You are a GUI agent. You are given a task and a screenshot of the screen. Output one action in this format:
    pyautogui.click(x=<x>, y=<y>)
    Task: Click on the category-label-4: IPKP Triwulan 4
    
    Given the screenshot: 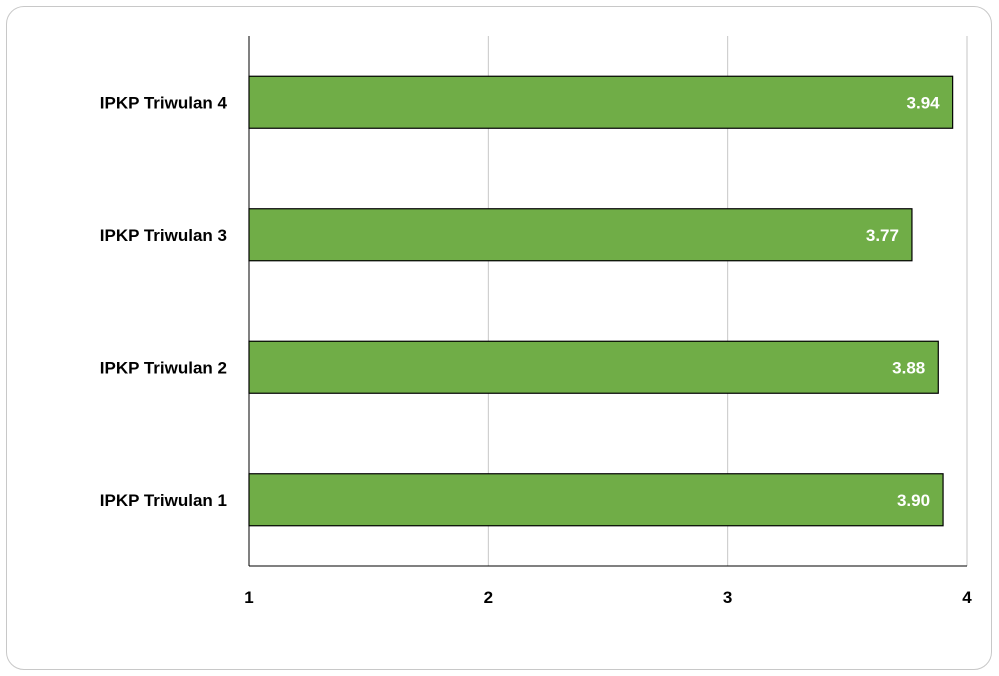 What is the action you would take?
    pyautogui.click(x=164, y=102)
    